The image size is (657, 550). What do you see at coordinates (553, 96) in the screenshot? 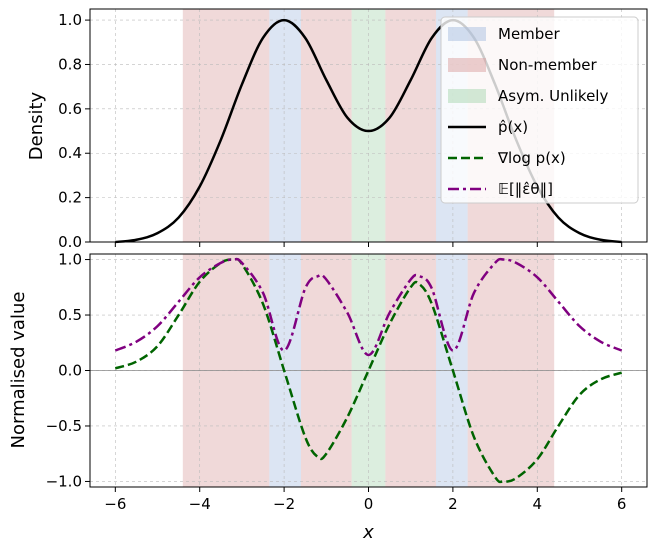
I see `legend-label: Asym. Unlikely` at bounding box center [553, 96].